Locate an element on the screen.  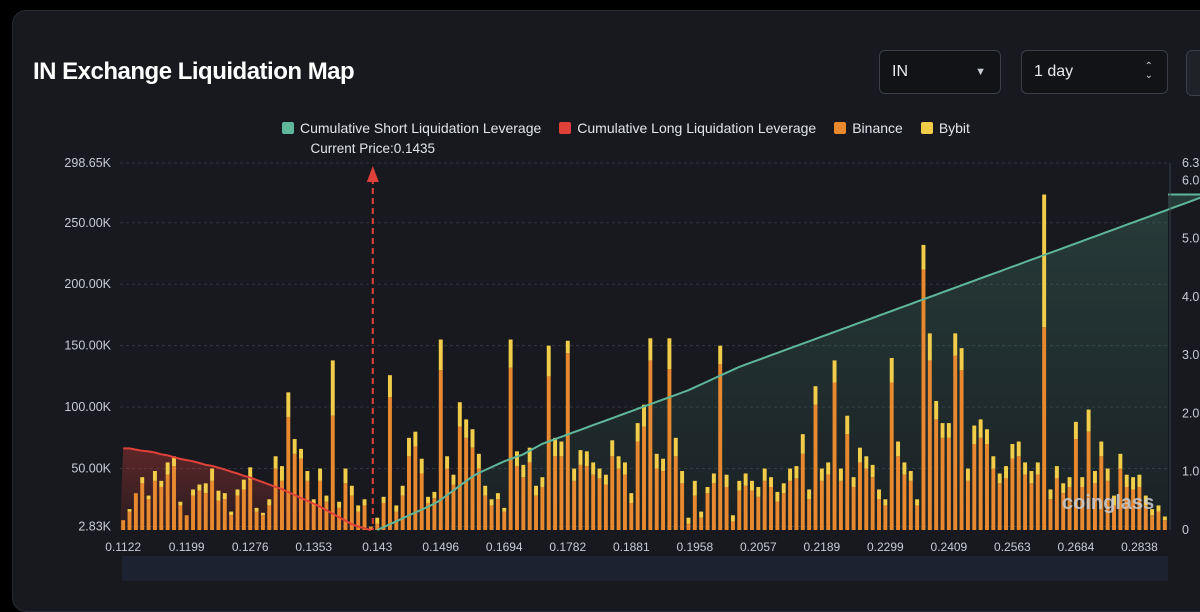
more-options-button is located at coordinates (1193, 73).